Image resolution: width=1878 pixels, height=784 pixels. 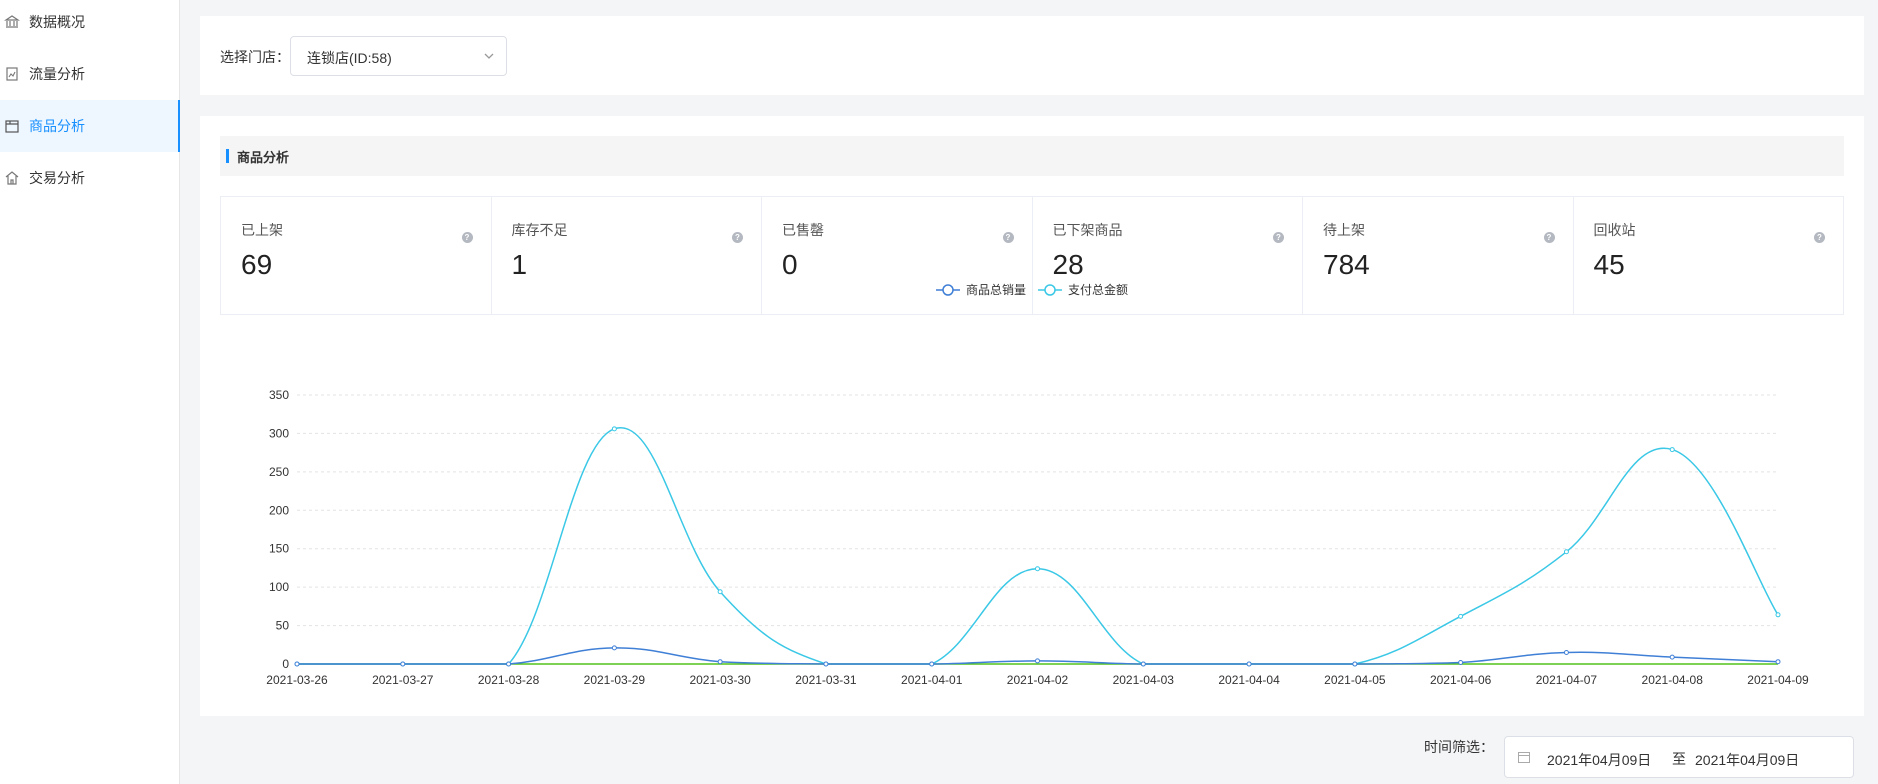 I want to click on x-tick-label: 2021-03-29, so click(x=615, y=680).